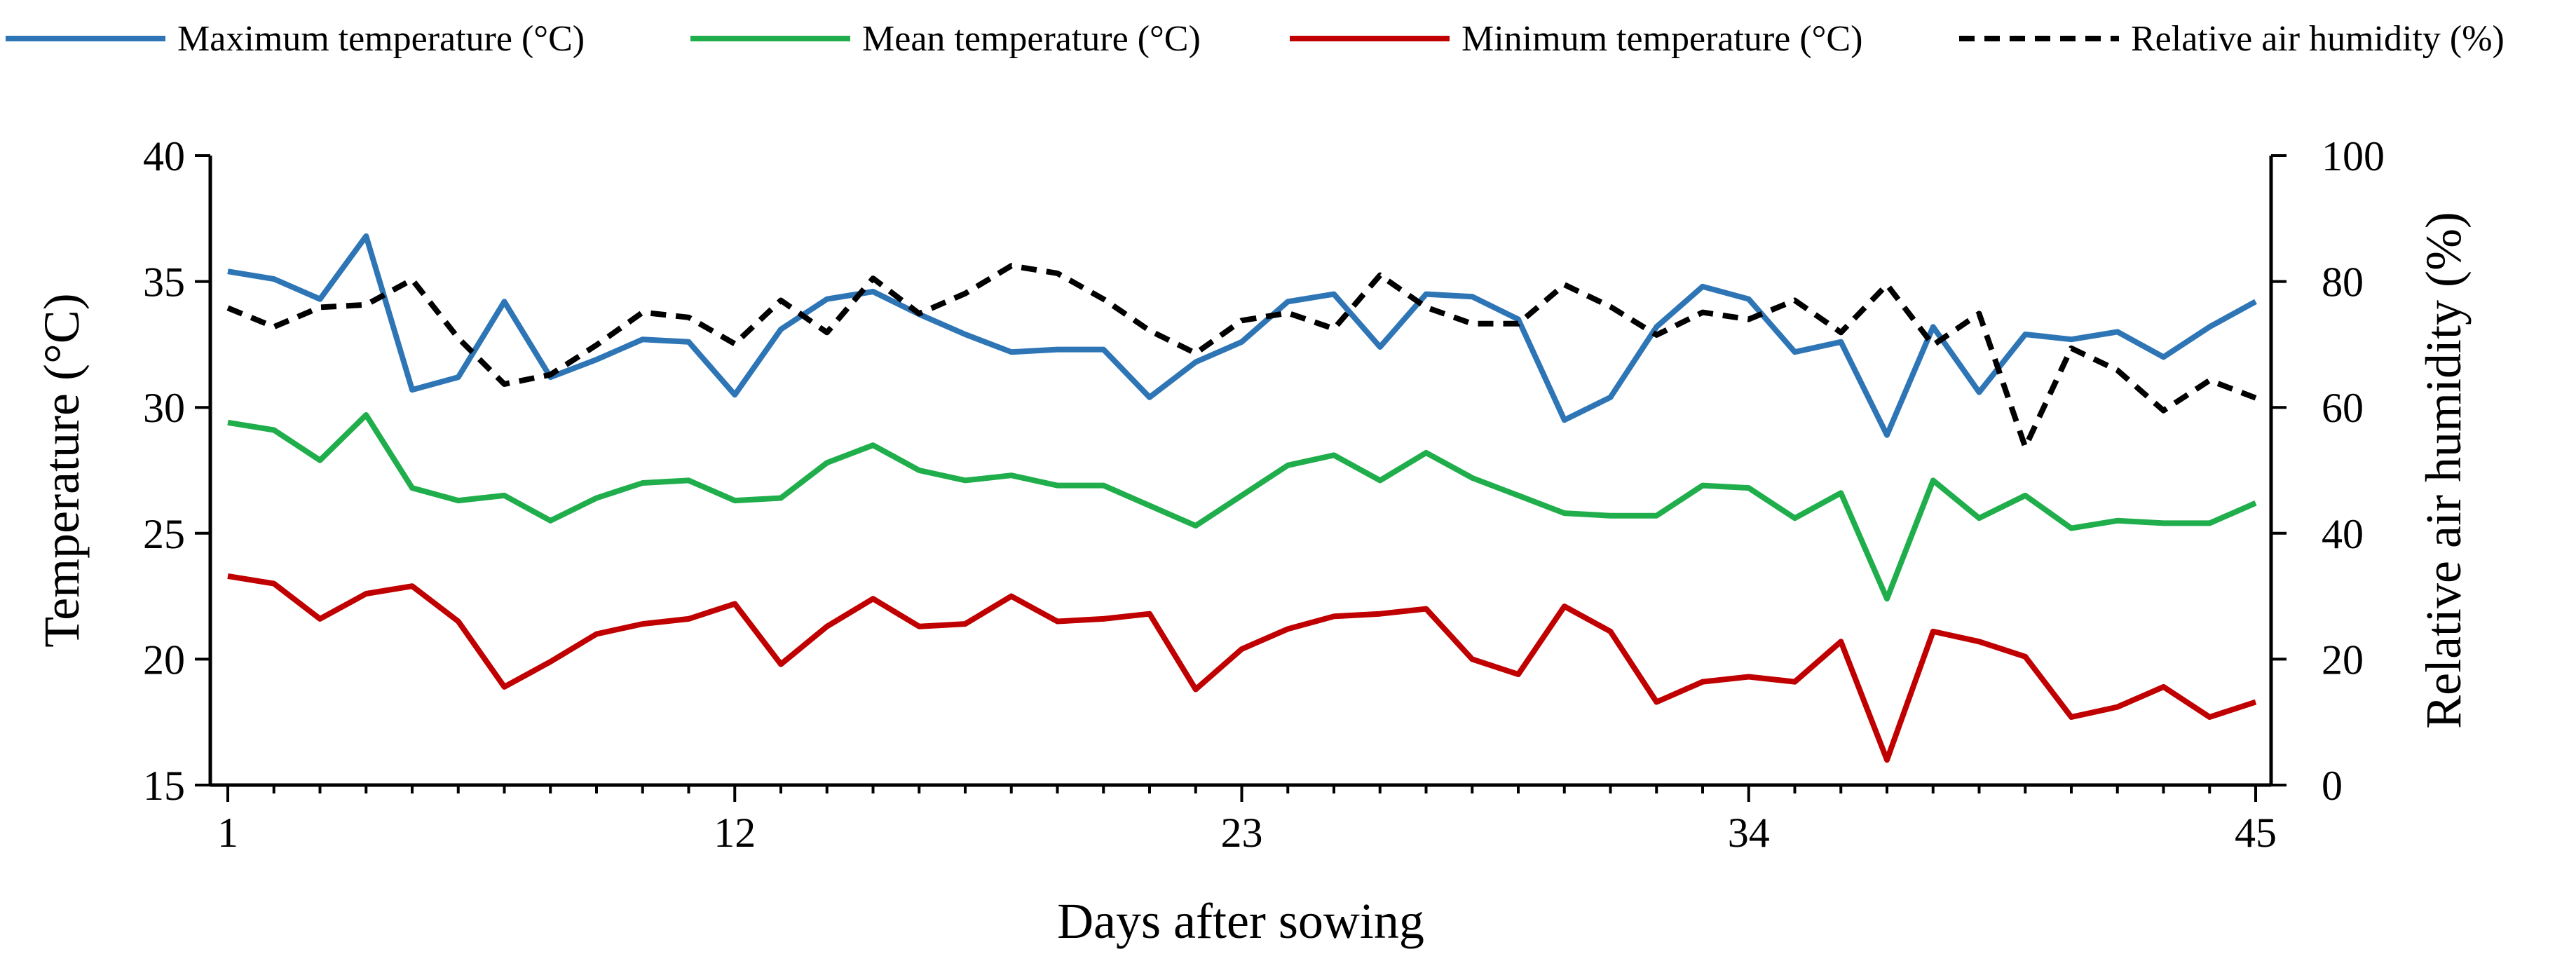 Image resolution: width=2576 pixels, height=961 pixels. Describe the element at coordinates (164, 659) in the screenshot. I see `y-tick-label: 20` at that location.